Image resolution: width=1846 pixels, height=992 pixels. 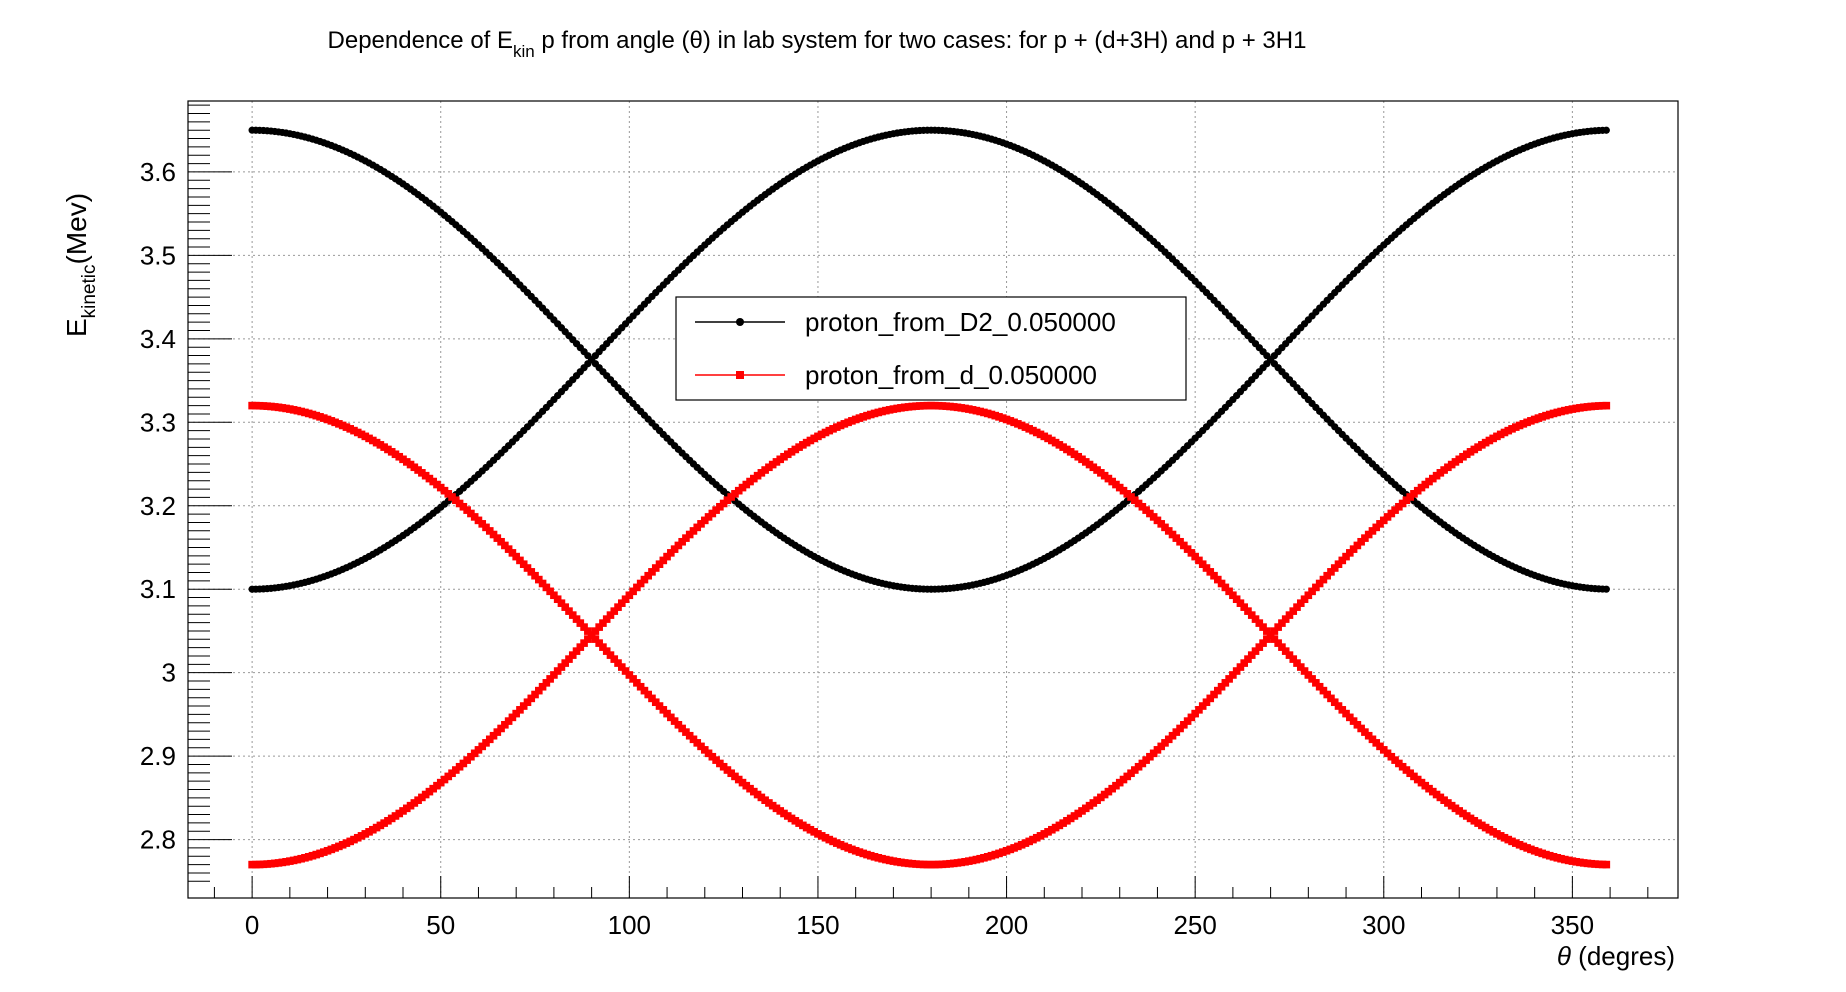 What do you see at coordinates (158, 756) in the screenshot?
I see `y-tick-label: 2.9` at bounding box center [158, 756].